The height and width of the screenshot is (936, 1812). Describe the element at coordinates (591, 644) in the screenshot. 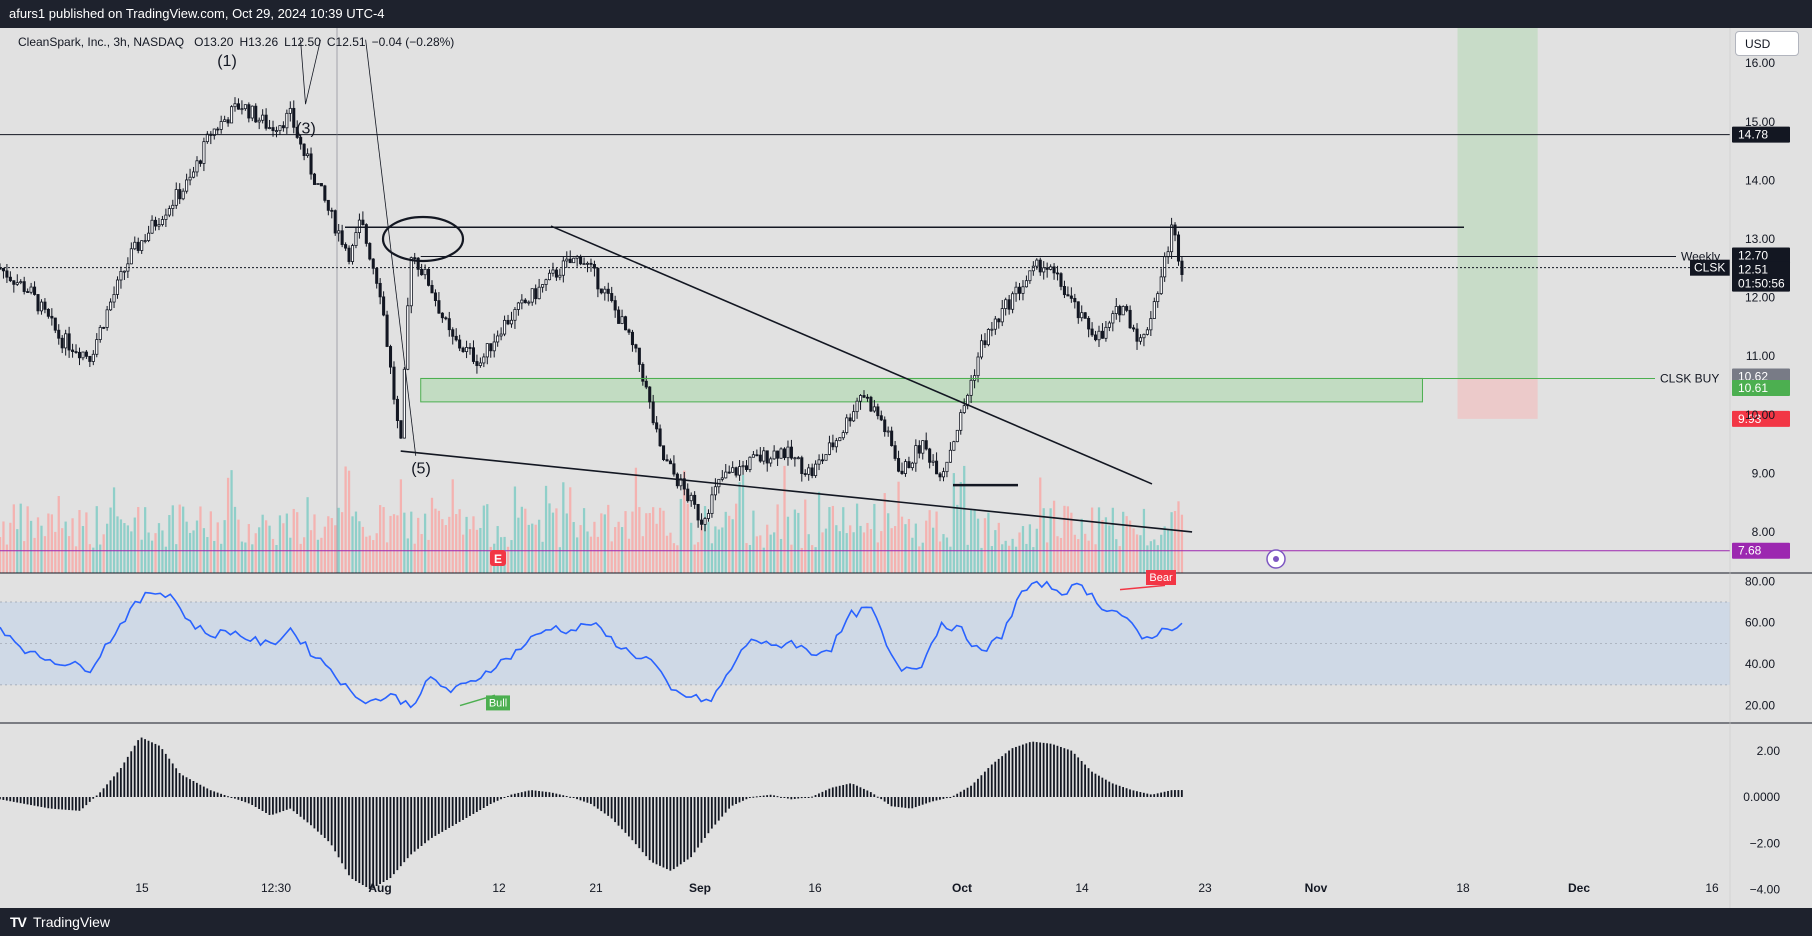

I see `rsi-line` at that location.